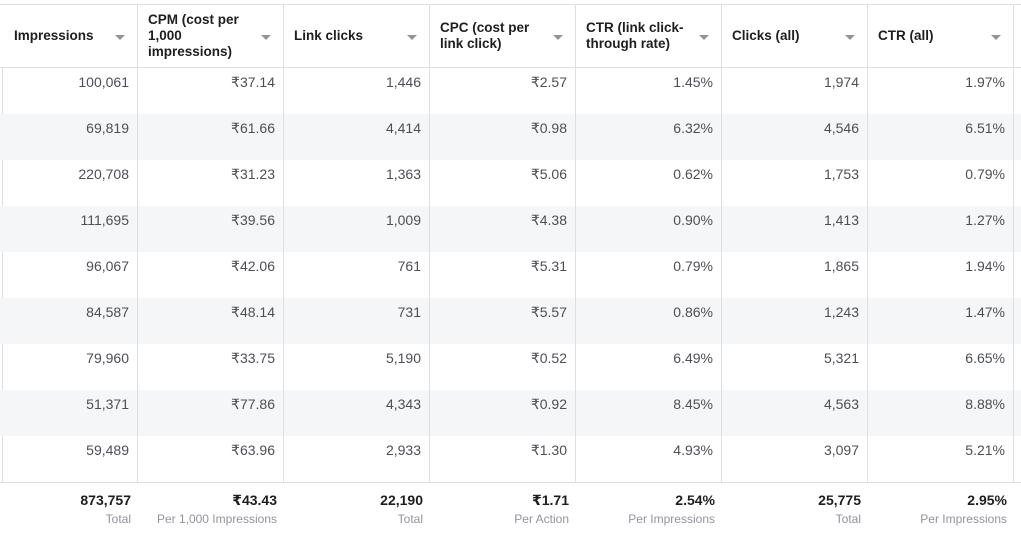 The height and width of the screenshot is (546, 1021). Describe the element at coordinates (207, 504) in the screenshot. I see `total-cpm: ₹43.43 Per 1,000 Impressions` at that location.